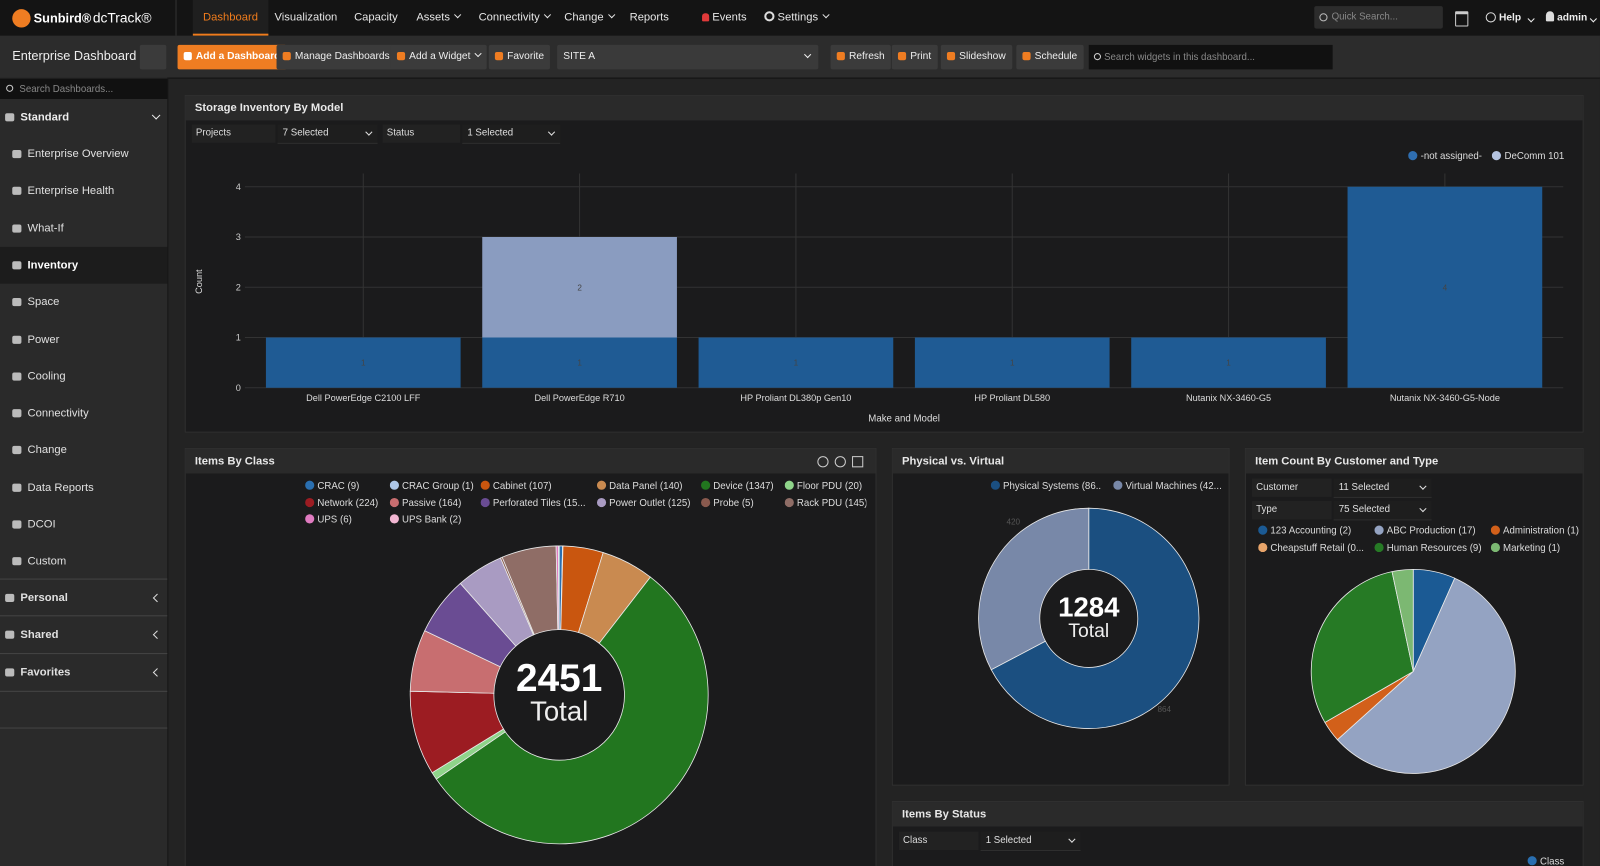 This screenshot has height=866, width=1600. I want to click on sidebar-label: What-If, so click(45, 228).